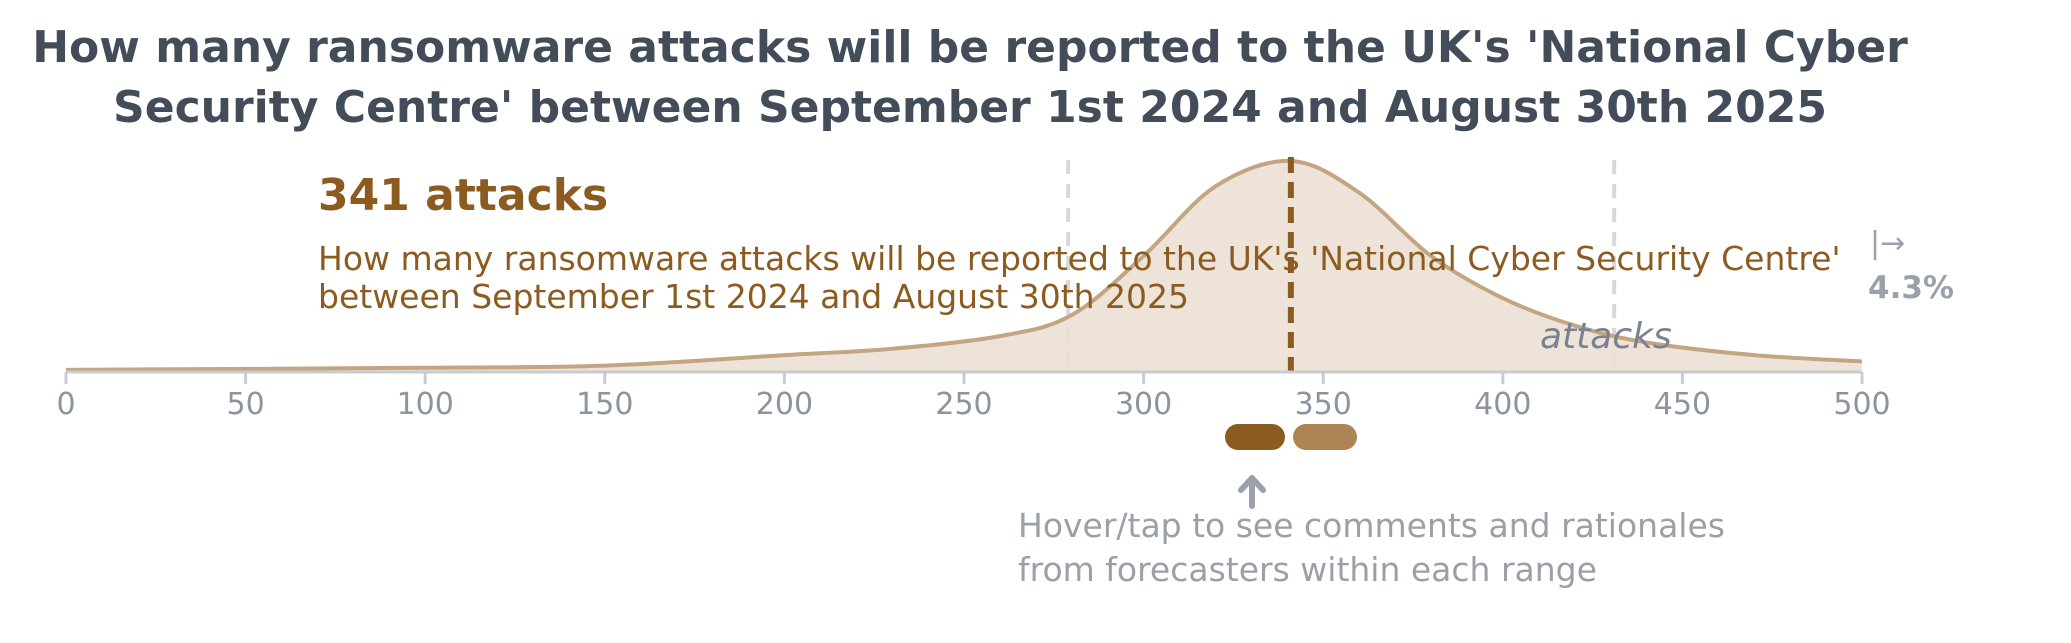 Image resolution: width=2071 pixels, height=643 pixels. Describe the element at coordinates (1911, 288) in the screenshot. I see `right-tail-percentage: 4.3%` at that location.